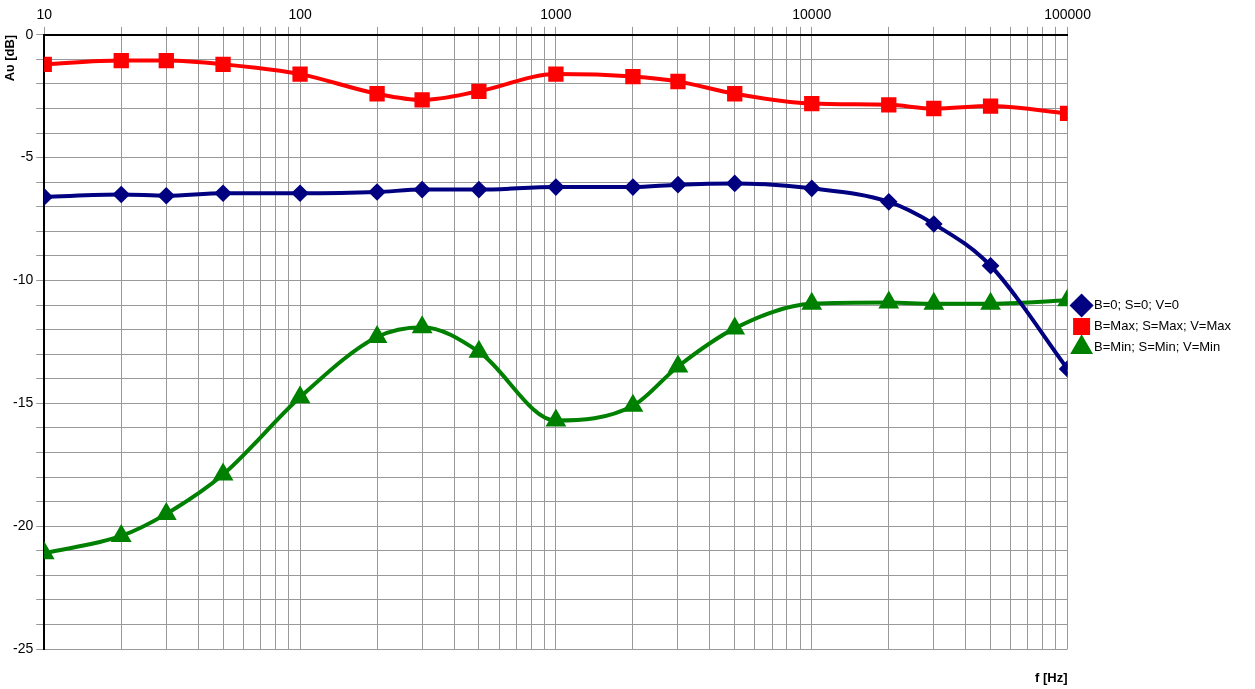  I want to click on x-tick-label: 100000, so click(1068, 14).